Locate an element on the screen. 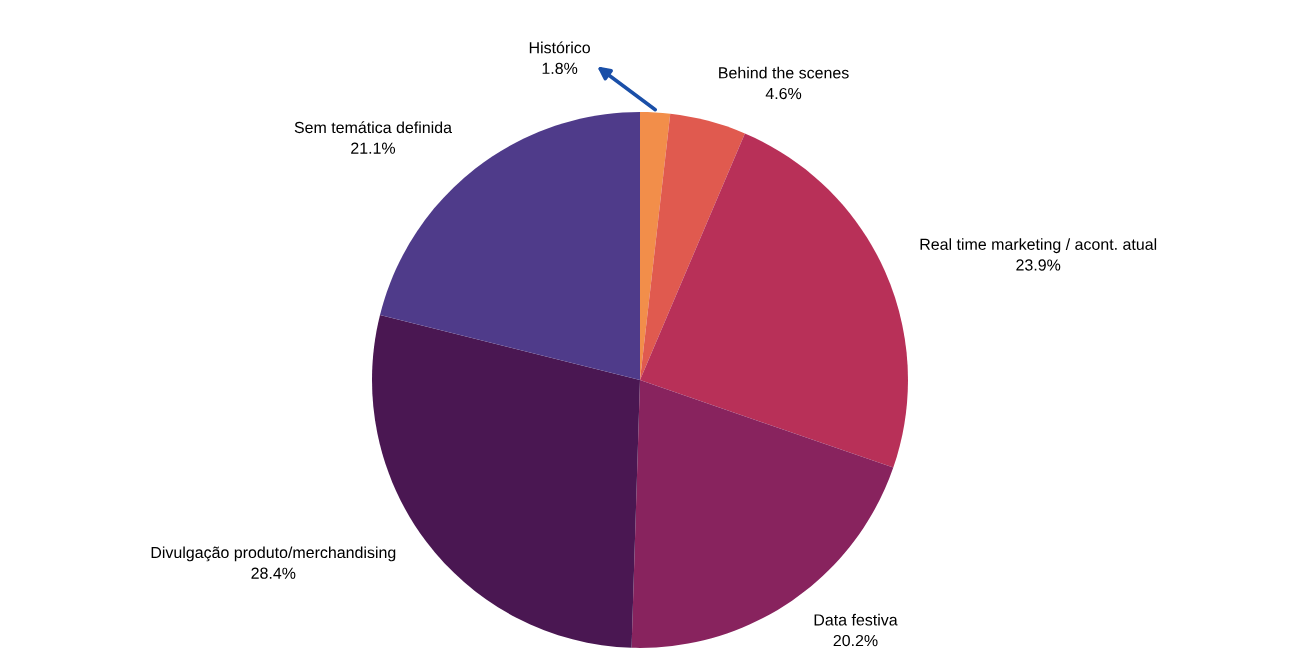 This screenshot has width=1311, height=668. slice-label: Behind the scenes is located at coordinates (784, 72).